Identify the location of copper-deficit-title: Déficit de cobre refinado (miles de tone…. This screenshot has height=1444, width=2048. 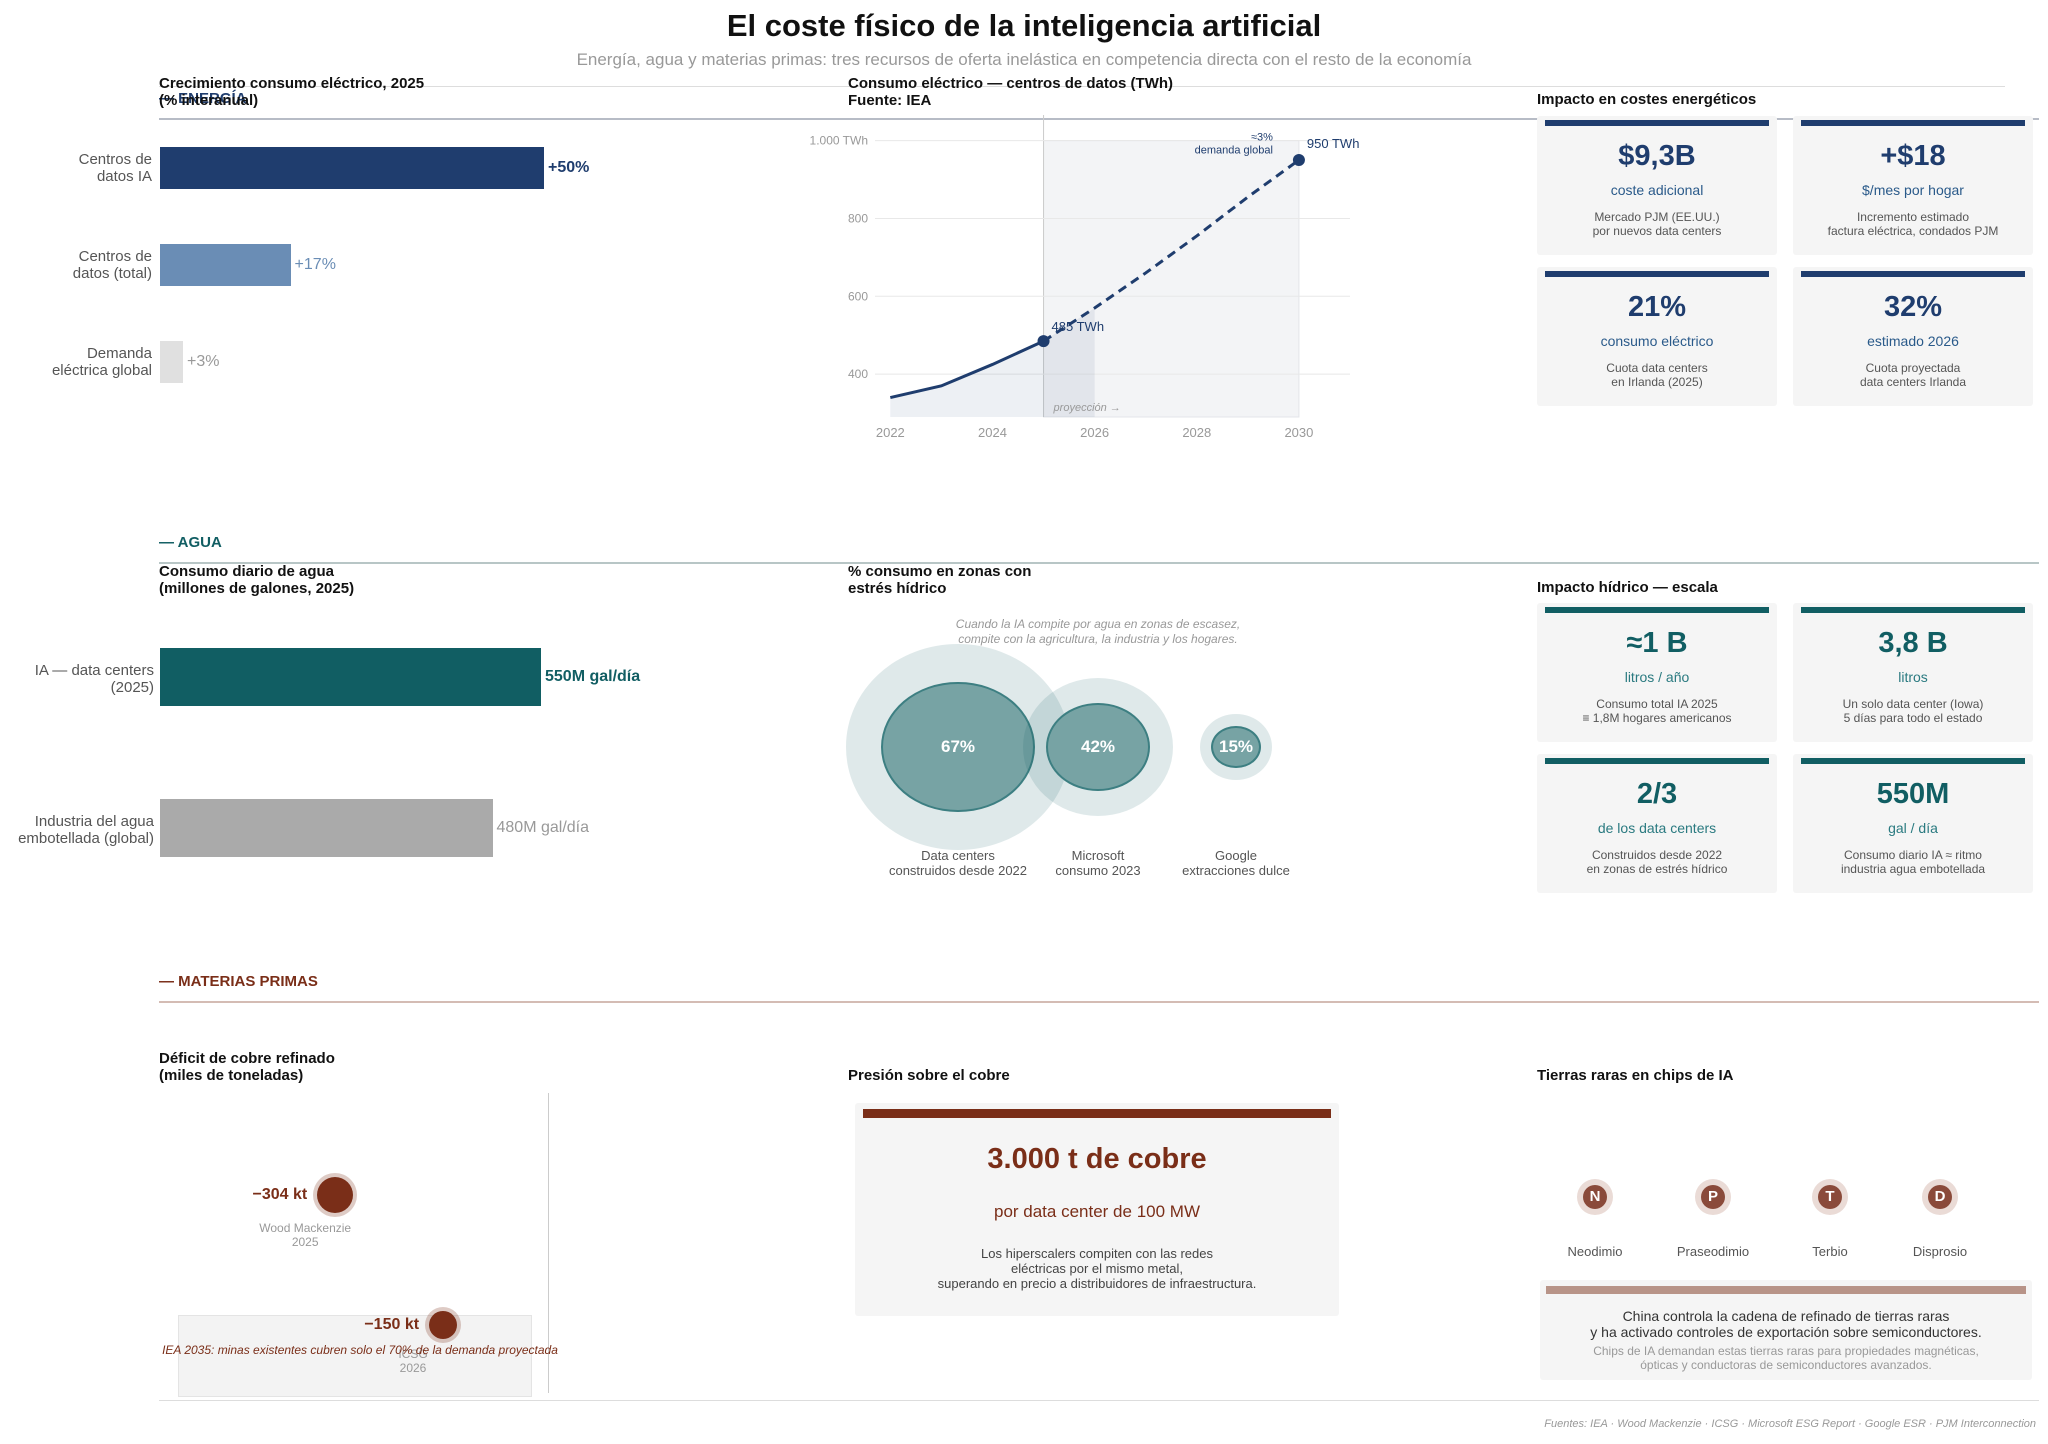
(247, 1067).